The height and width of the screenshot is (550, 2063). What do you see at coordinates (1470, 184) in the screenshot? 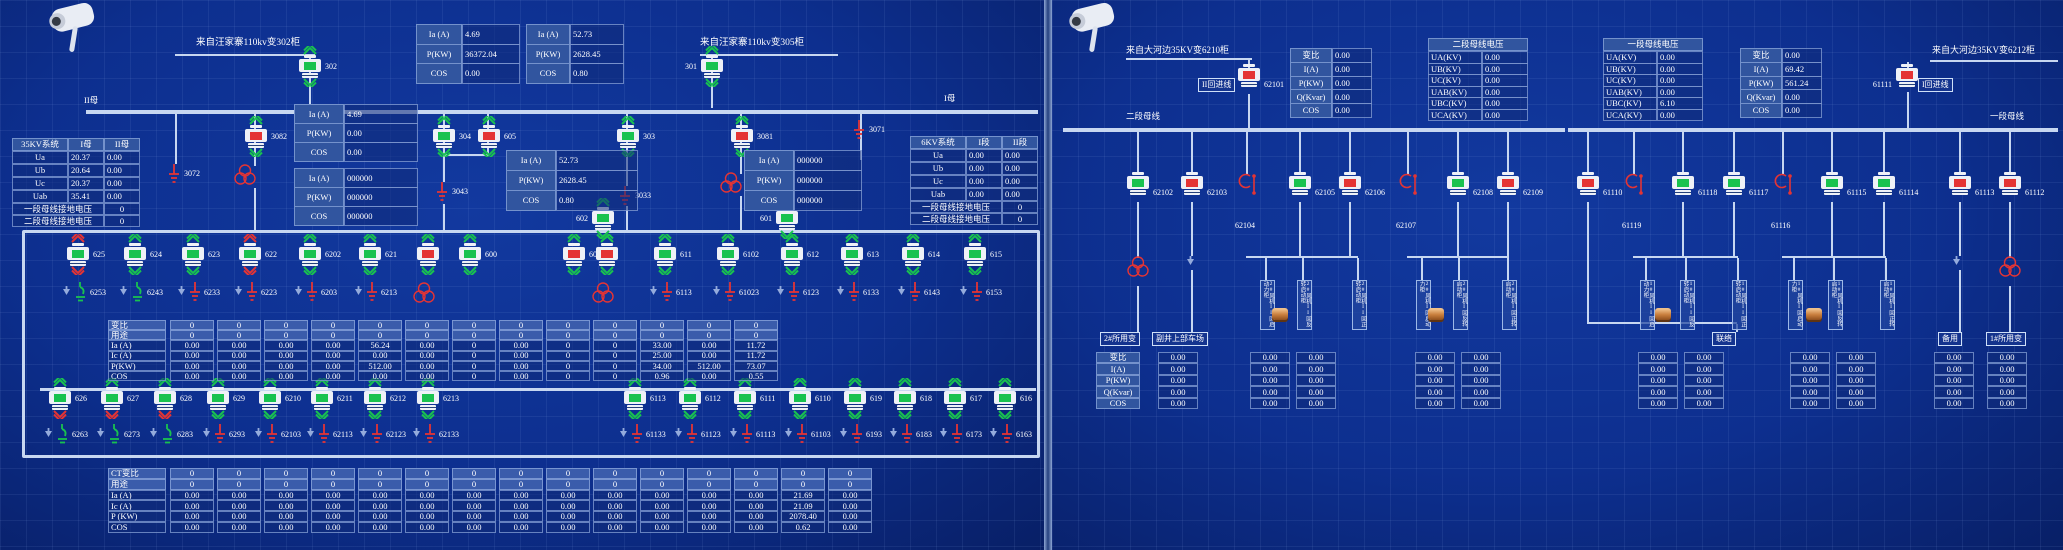
I see `breaker-icon: 62108` at bounding box center [1470, 184].